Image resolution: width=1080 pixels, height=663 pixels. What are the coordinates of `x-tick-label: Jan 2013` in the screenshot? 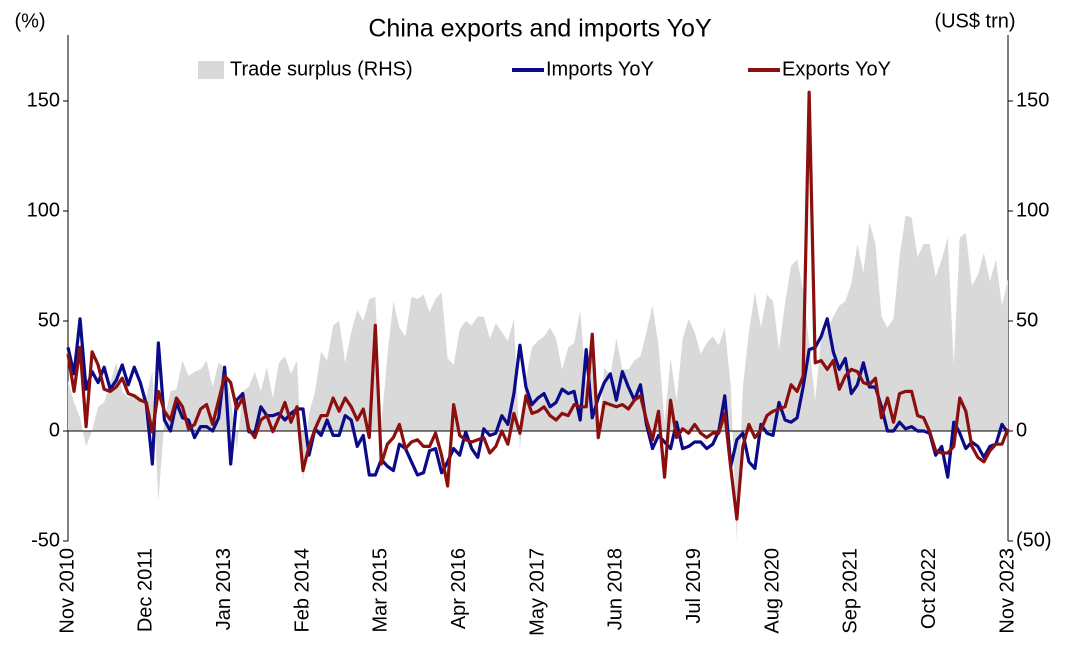 It's located at (224, 589).